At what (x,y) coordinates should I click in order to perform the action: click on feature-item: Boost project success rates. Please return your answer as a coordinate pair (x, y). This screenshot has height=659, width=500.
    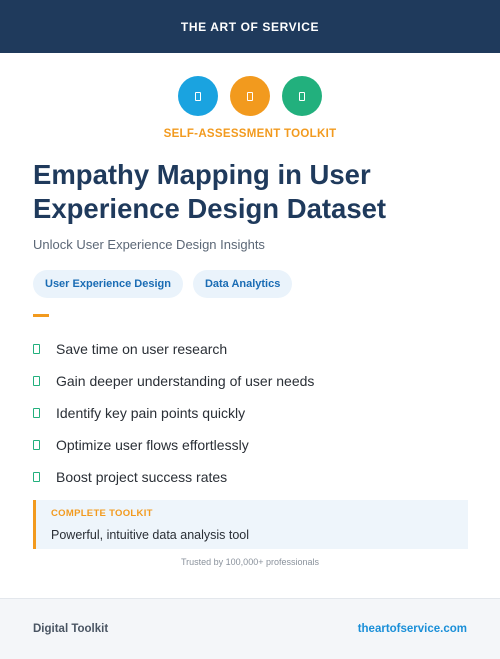
    Looking at the image, I should click on (173, 477).